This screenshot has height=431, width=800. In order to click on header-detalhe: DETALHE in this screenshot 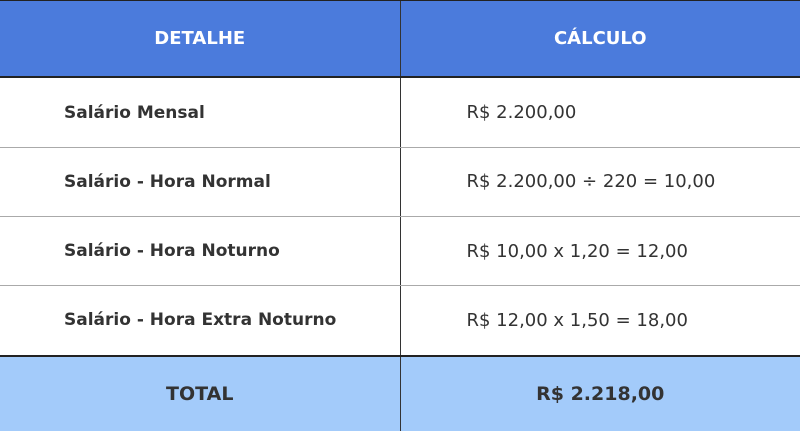, I will do `click(200, 39)`.